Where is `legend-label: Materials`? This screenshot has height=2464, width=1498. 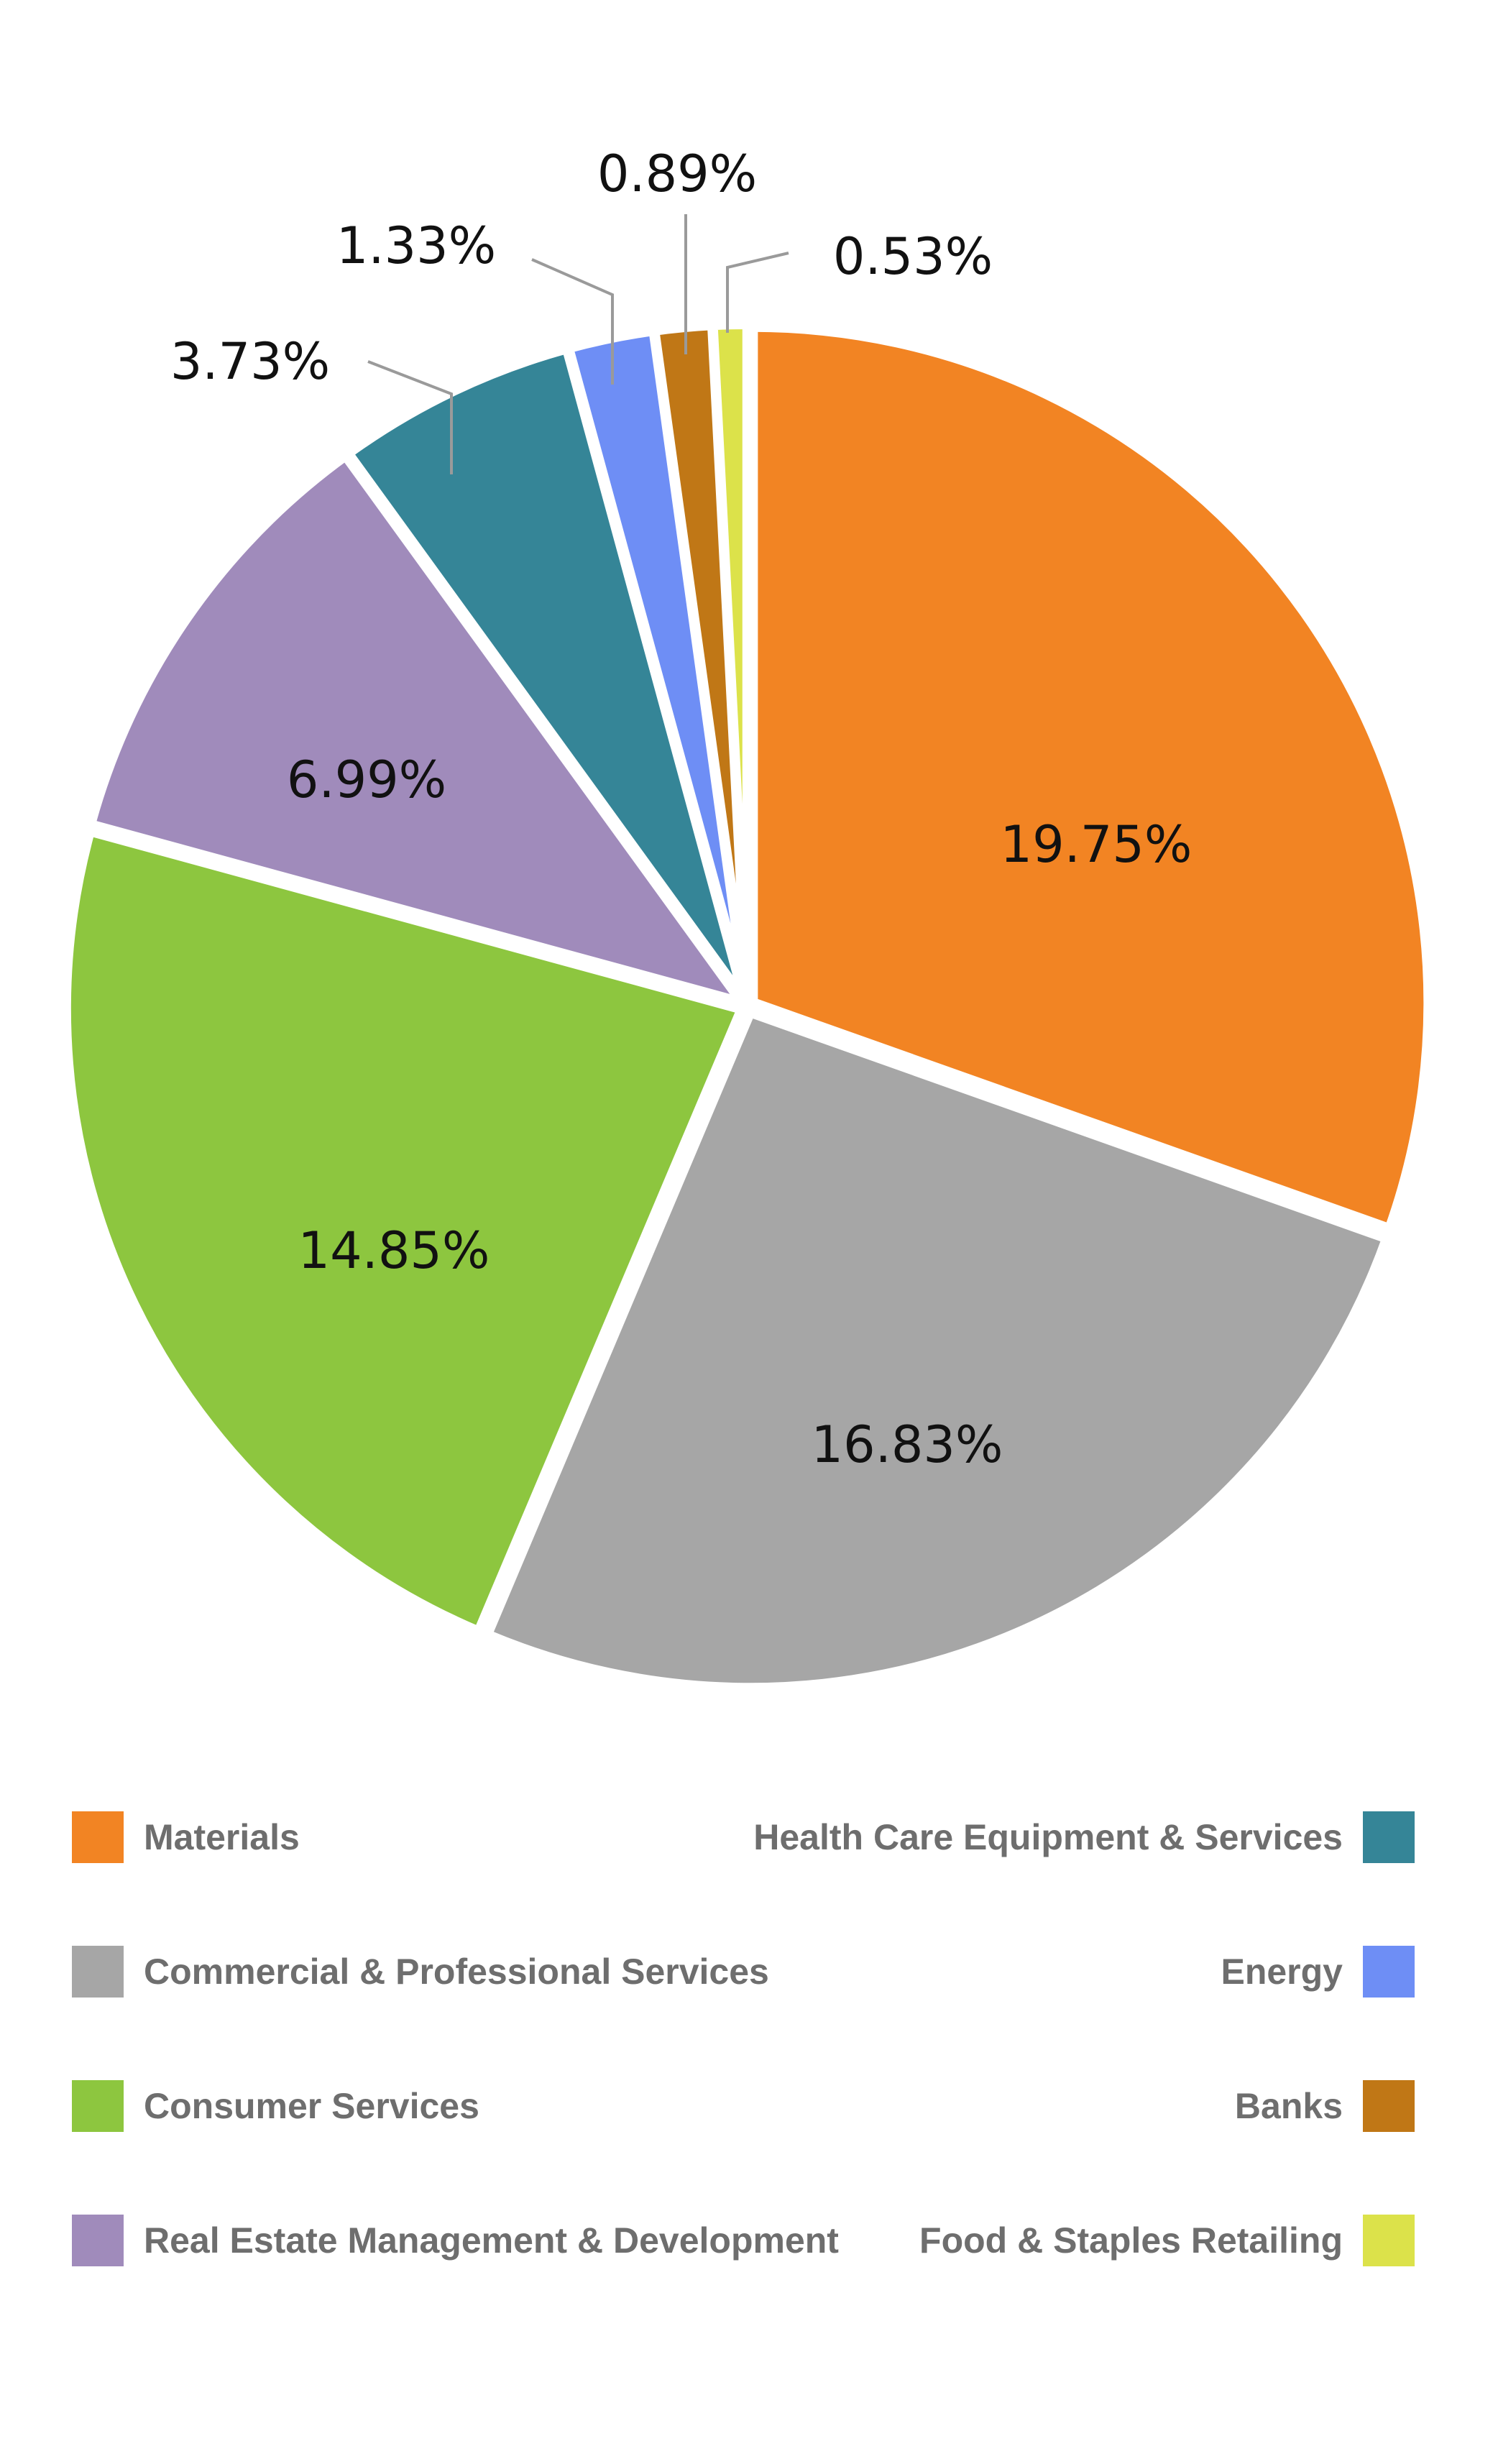
legend-label: Materials is located at coordinates (222, 1837).